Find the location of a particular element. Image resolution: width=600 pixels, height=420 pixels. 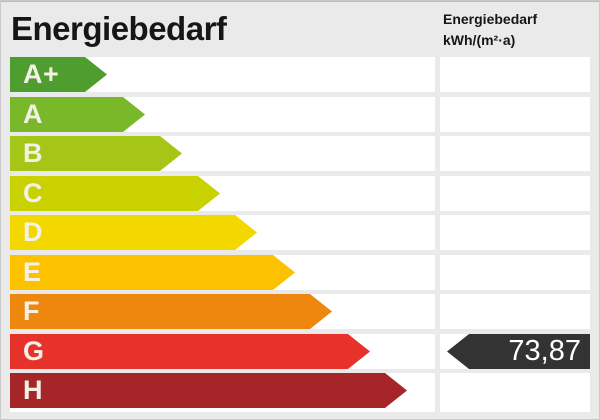

rating-row-h: H is located at coordinates (300, 392).